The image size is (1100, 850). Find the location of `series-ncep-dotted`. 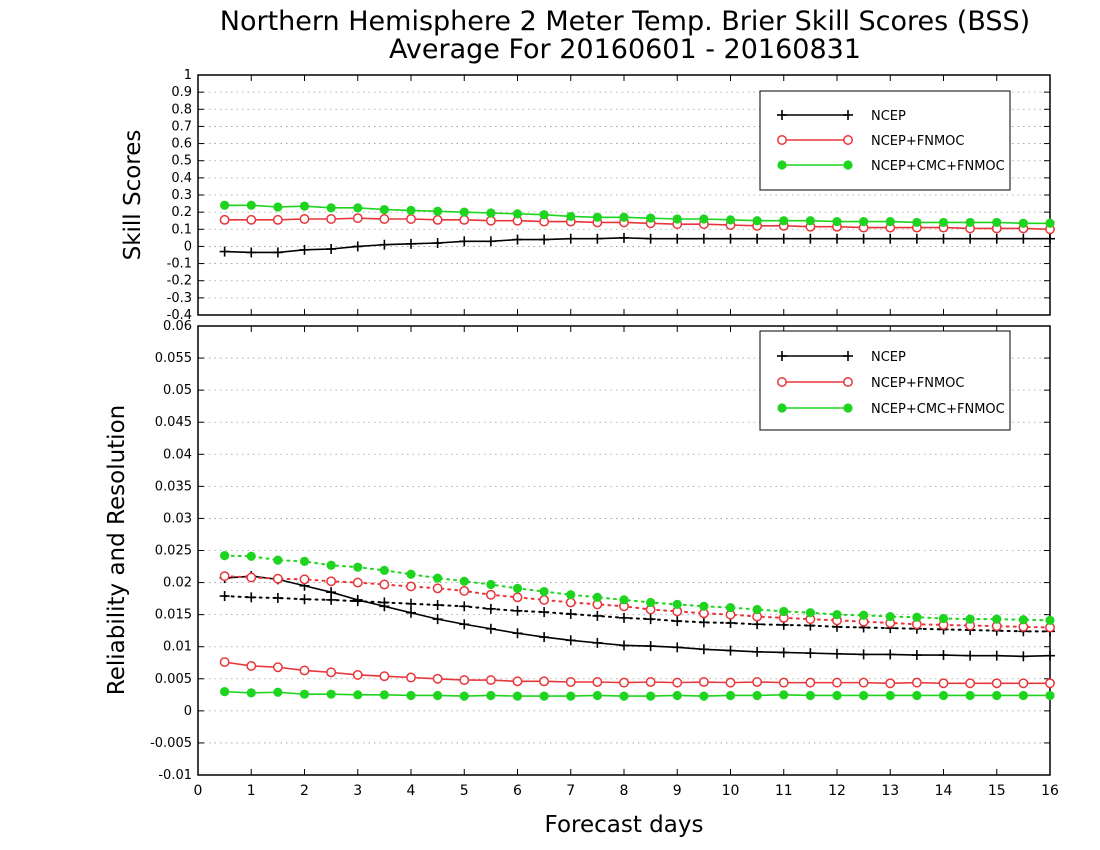

series-ncep-dotted is located at coordinates (637, 614).